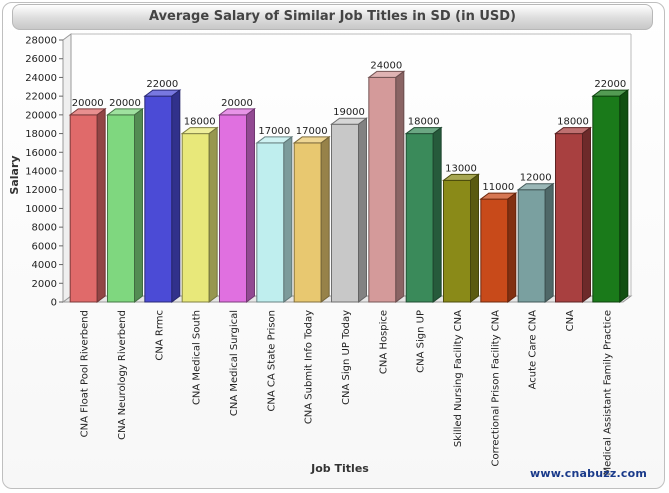  What do you see at coordinates (607, 393) in the screenshot?
I see `x-tick-label: Medical Assistant Family Practice` at bounding box center [607, 393].